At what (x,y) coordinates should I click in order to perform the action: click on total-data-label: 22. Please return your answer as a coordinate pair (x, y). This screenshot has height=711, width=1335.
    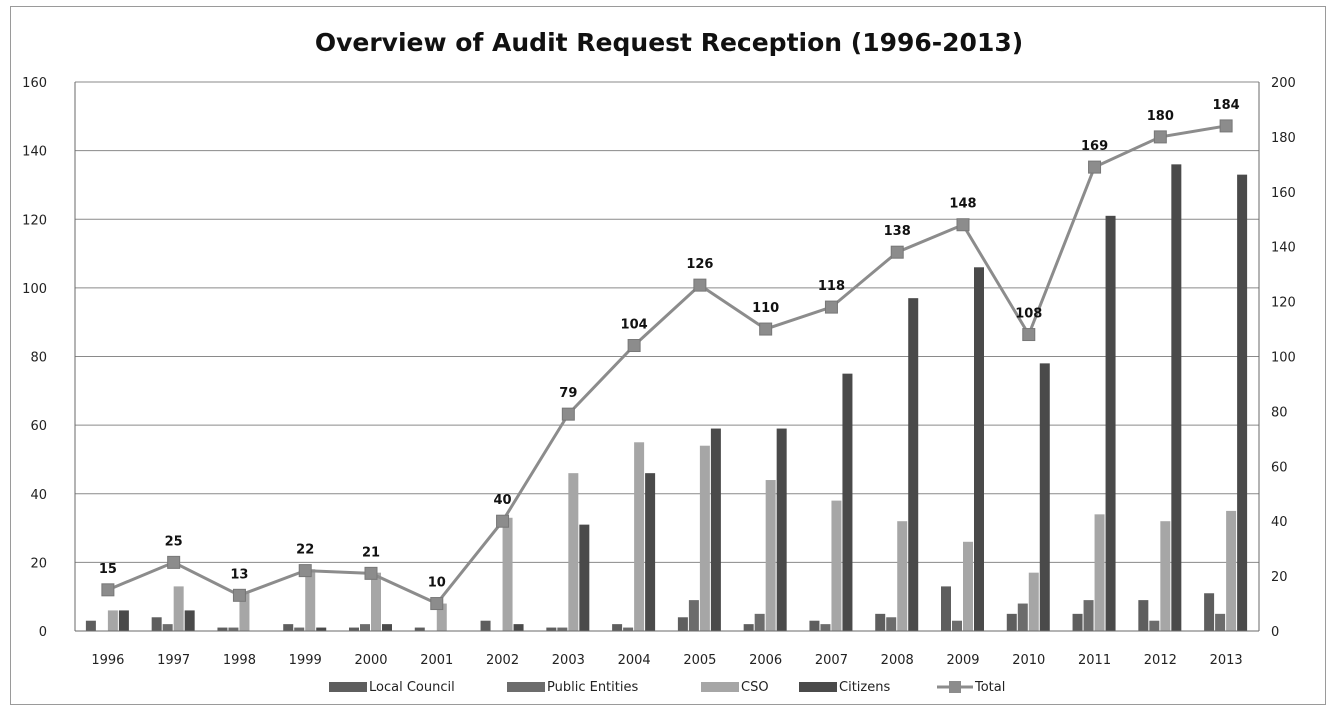
    Looking at the image, I should click on (305, 550).